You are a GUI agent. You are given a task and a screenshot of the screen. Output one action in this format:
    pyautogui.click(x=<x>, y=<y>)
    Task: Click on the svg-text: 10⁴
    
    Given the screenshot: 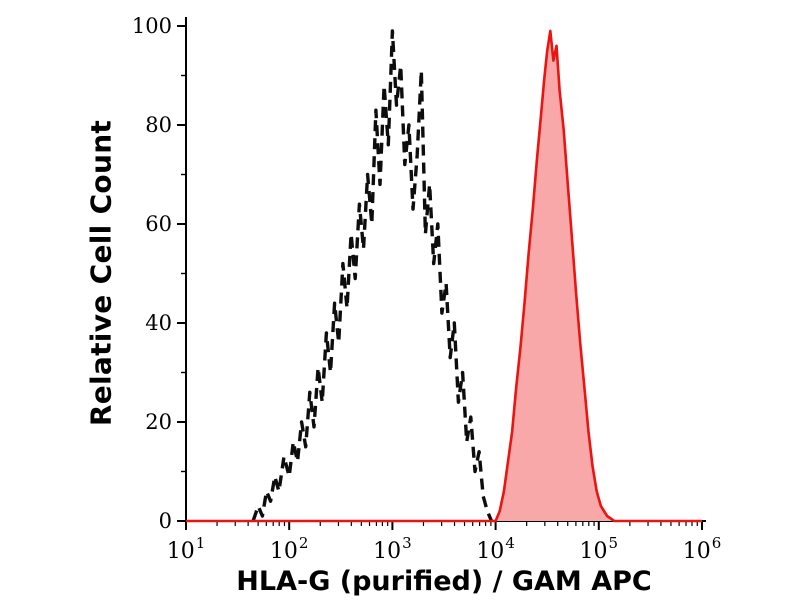 What is the action you would take?
    pyautogui.click(x=495, y=549)
    